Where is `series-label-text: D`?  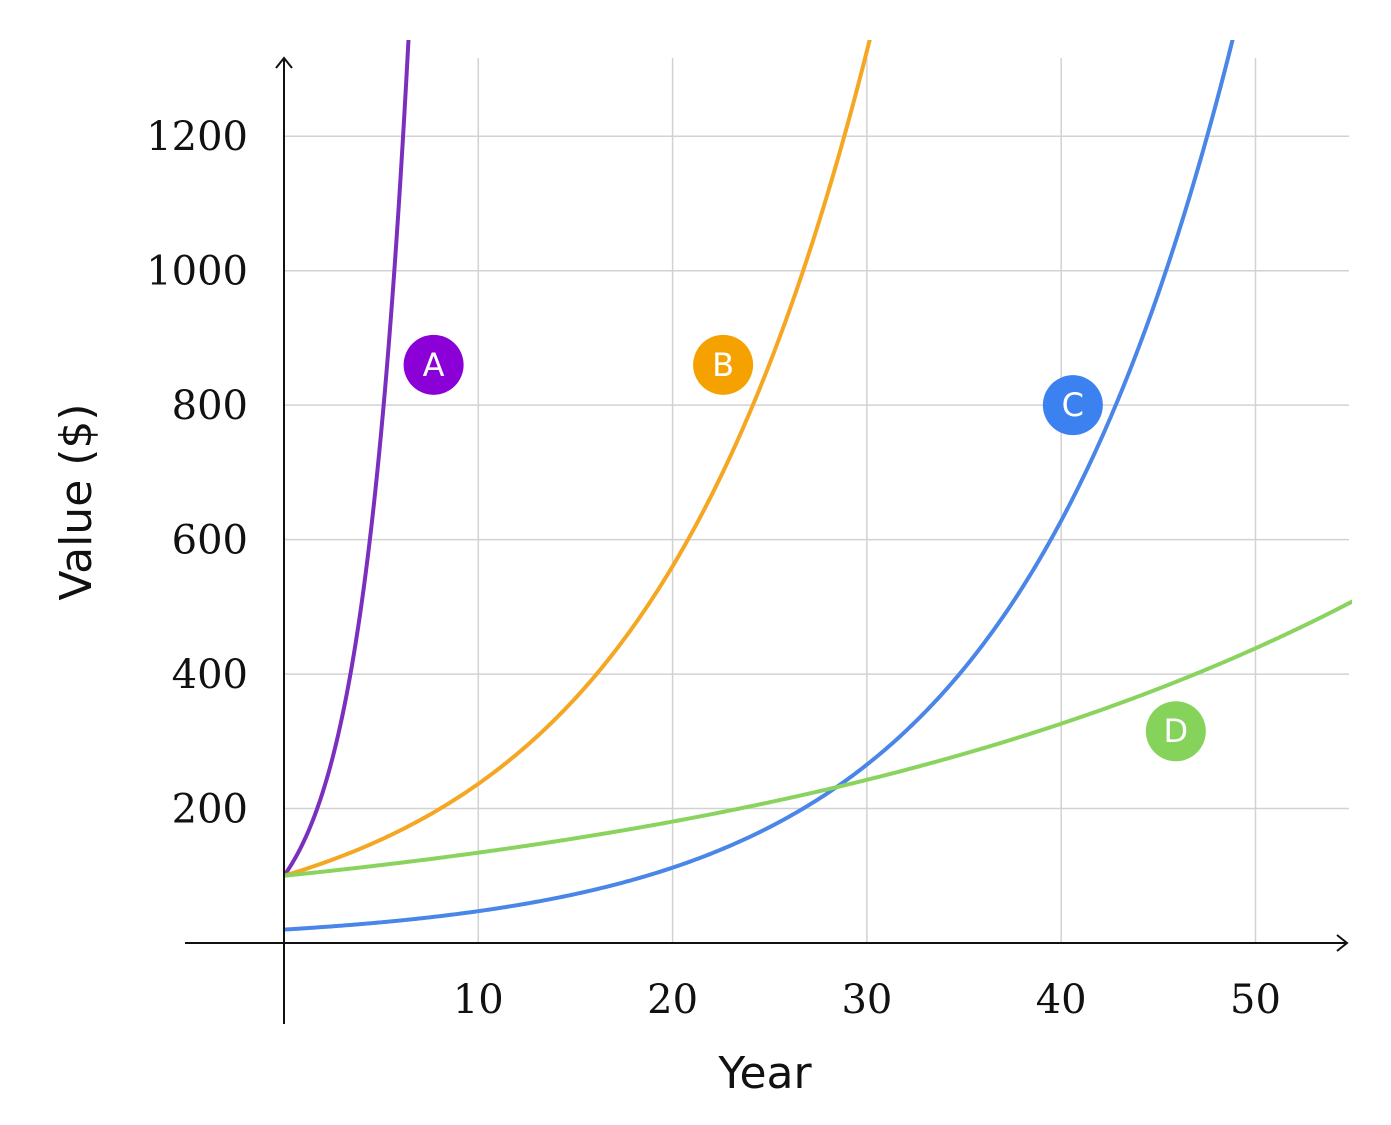
series-label-text: D is located at coordinates (1176, 731).